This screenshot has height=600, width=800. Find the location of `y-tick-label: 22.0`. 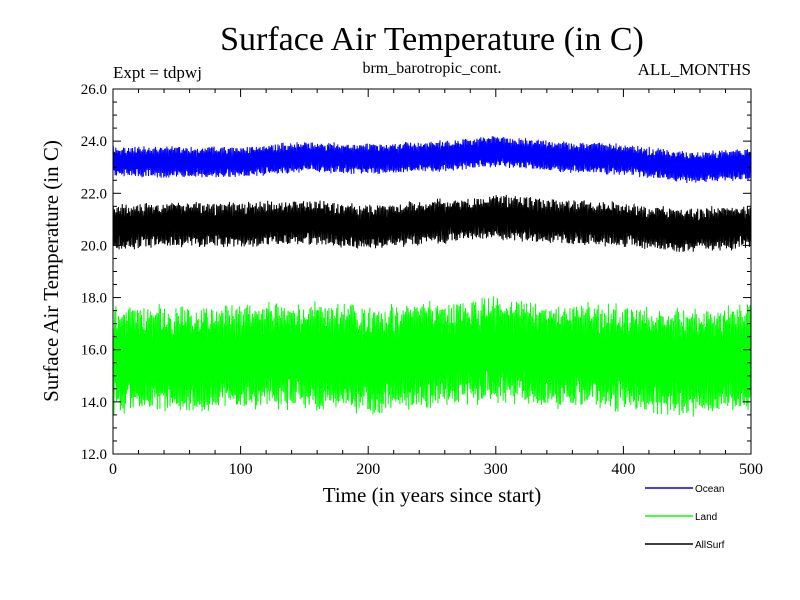

y-tick-label: 22.0 is located at coordinates (94, 194).